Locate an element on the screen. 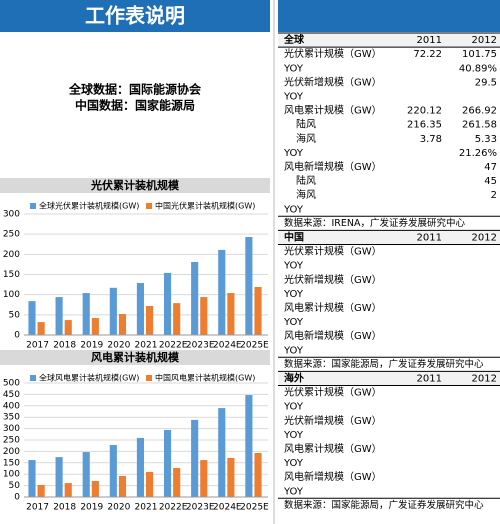 The width and height of the screenshot is (500, 524). y-tick-label: 450 is located at coordinates (11, 395).